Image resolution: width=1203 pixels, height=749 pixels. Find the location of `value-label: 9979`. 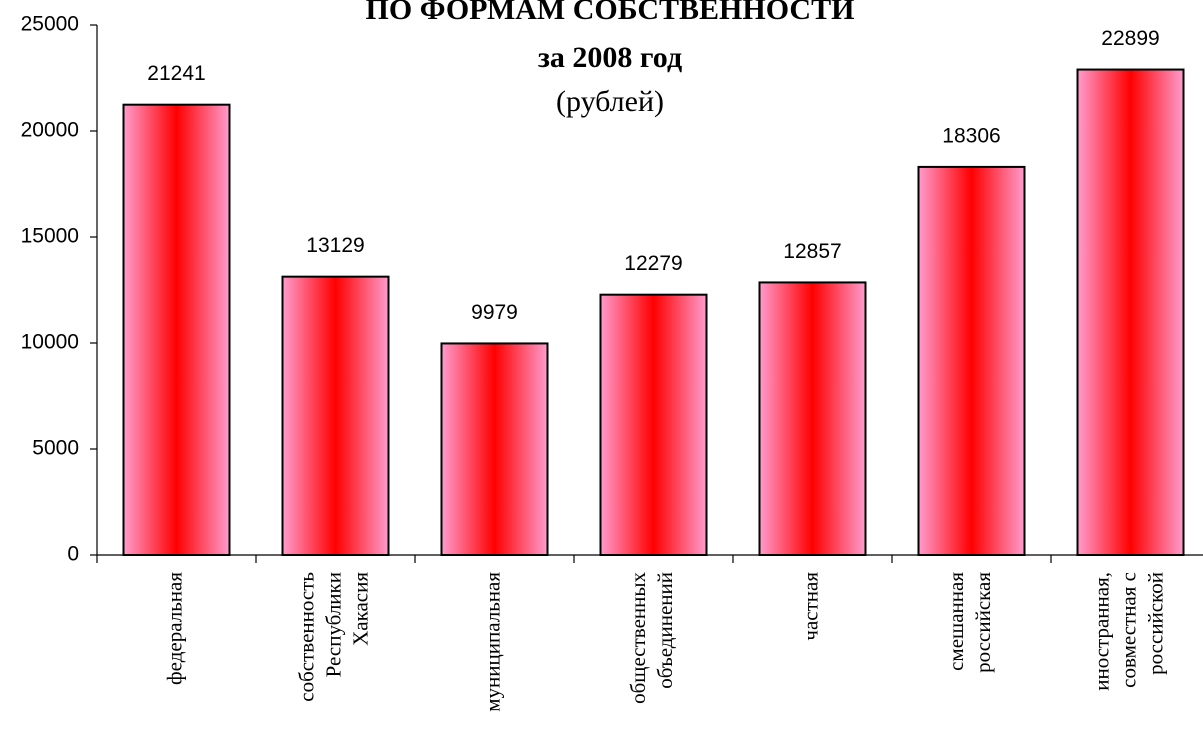

value-label: 9979 is located at coordinates (494, 312).